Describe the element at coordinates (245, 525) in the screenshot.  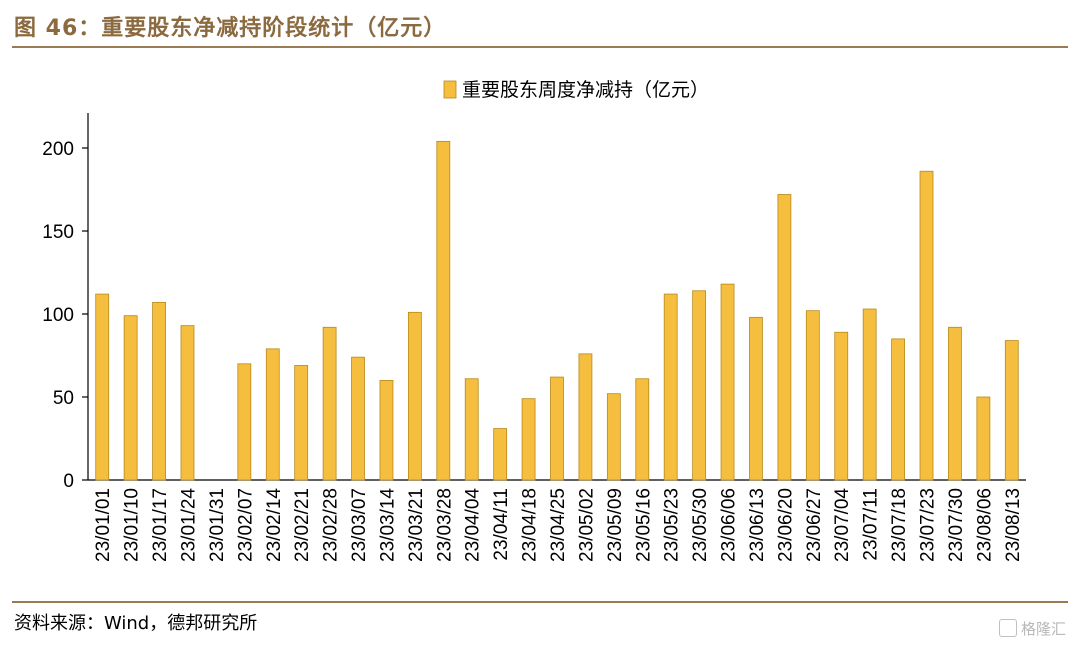
I see `x-tick-label: 23/02/07` at that location.